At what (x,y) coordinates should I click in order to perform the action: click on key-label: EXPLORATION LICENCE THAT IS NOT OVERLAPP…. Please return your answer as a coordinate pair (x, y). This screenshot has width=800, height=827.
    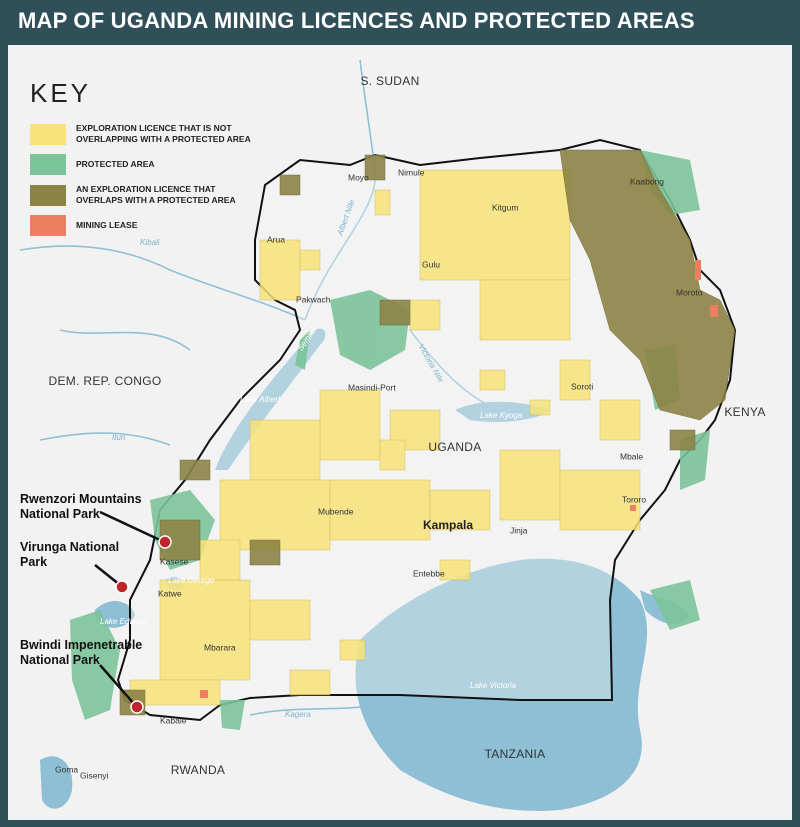
    Looking at the image, I should click on (163, 133).